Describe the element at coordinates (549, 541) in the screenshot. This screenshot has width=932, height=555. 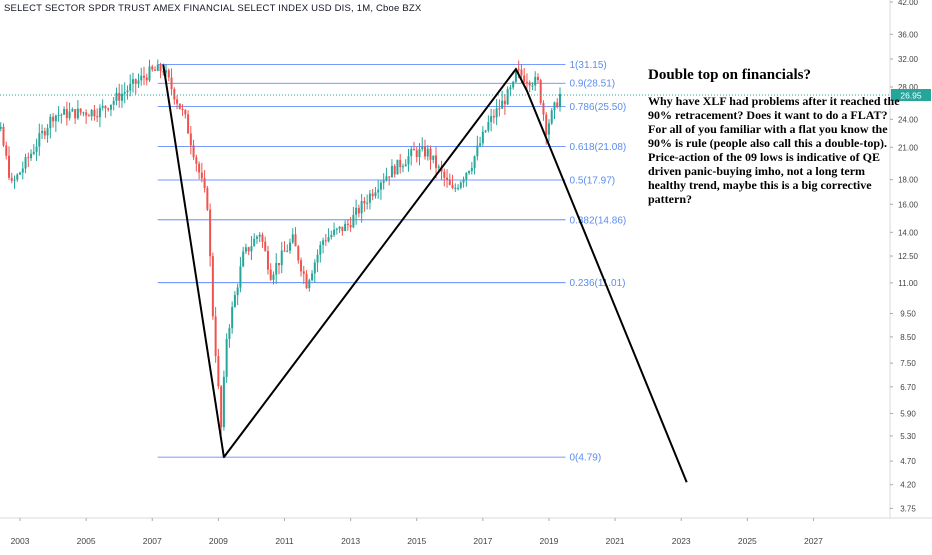
I see `x-tick-label: 2019` at that location.